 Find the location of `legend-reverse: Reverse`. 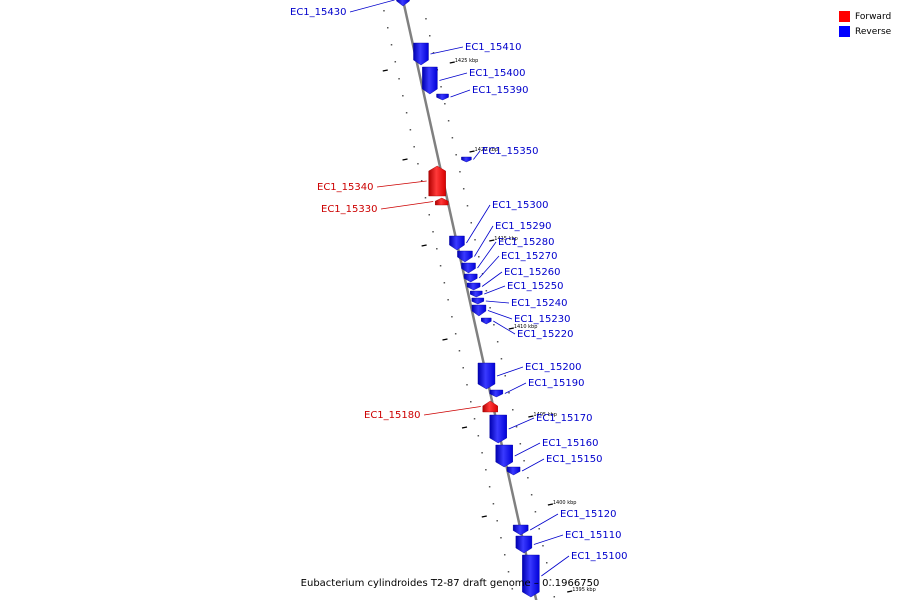

legend-reverse: Reverse is located at coordinates (865, 31).